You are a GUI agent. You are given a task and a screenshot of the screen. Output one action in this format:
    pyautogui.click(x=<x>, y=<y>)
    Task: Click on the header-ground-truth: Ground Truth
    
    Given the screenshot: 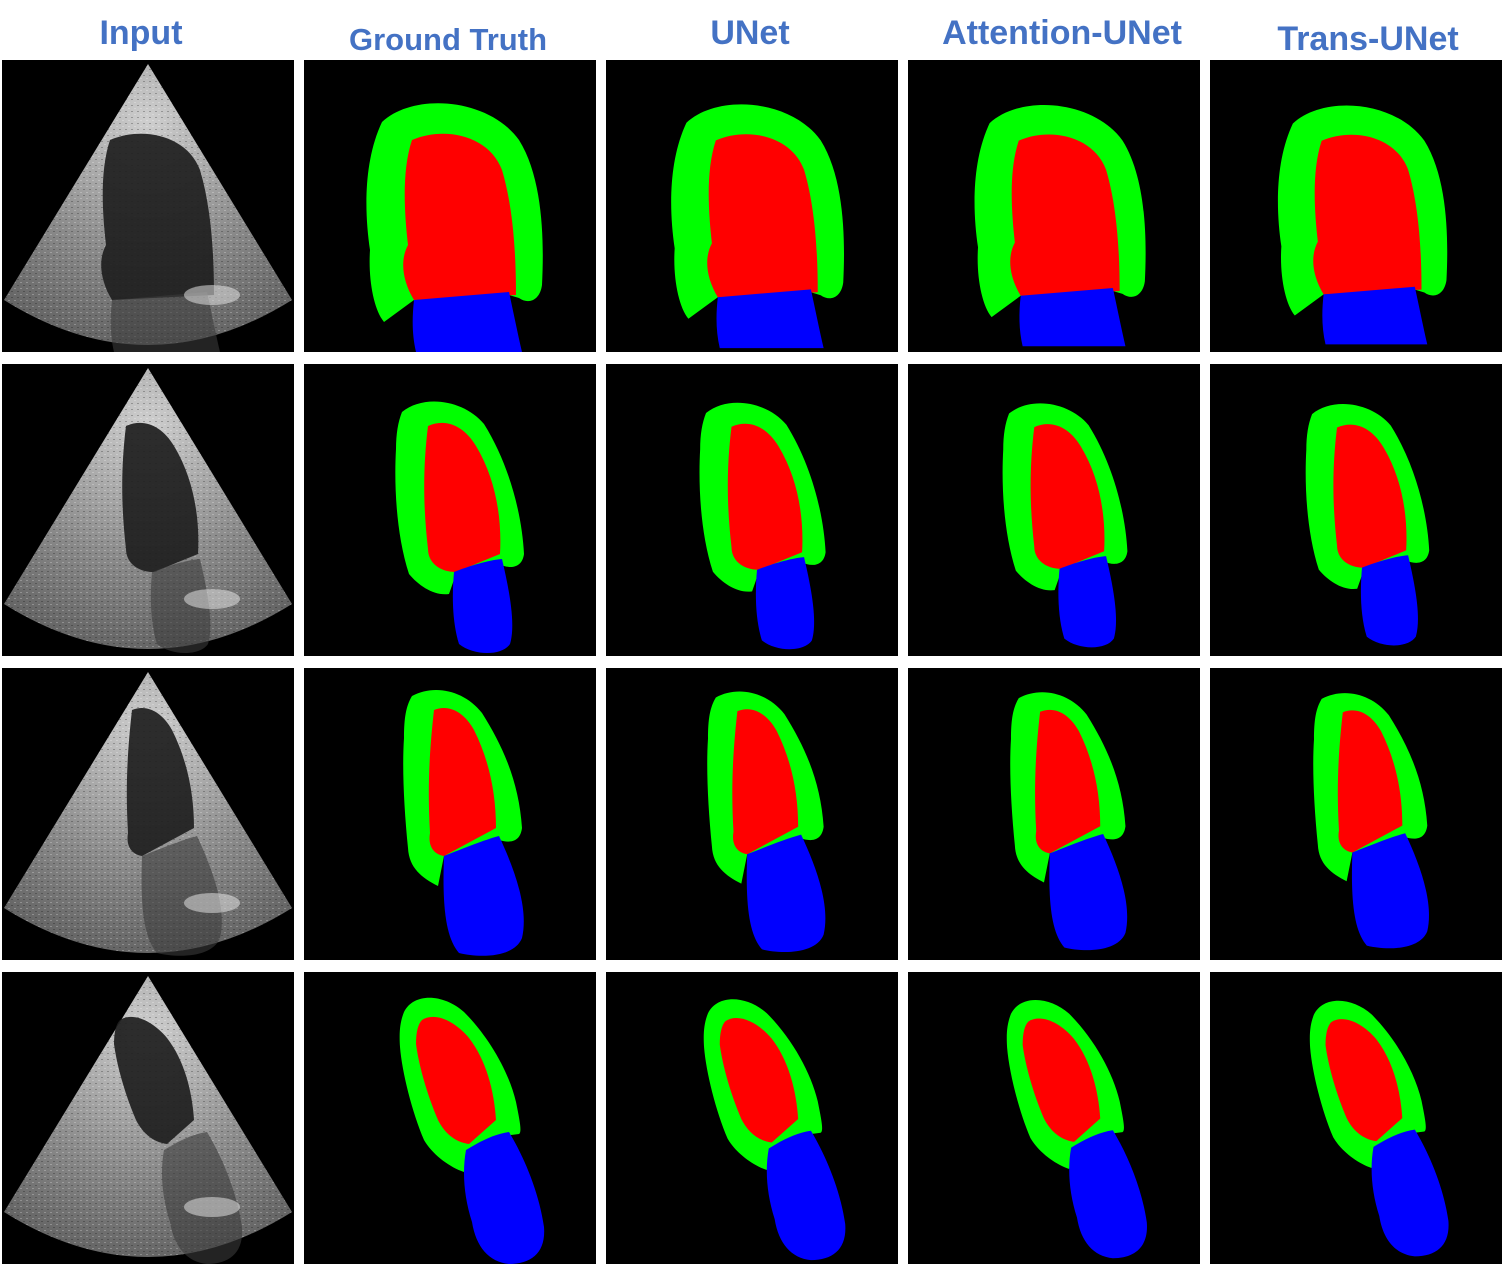 What is the action you would take?
    pyautogui.click(x=448, y=39)
    